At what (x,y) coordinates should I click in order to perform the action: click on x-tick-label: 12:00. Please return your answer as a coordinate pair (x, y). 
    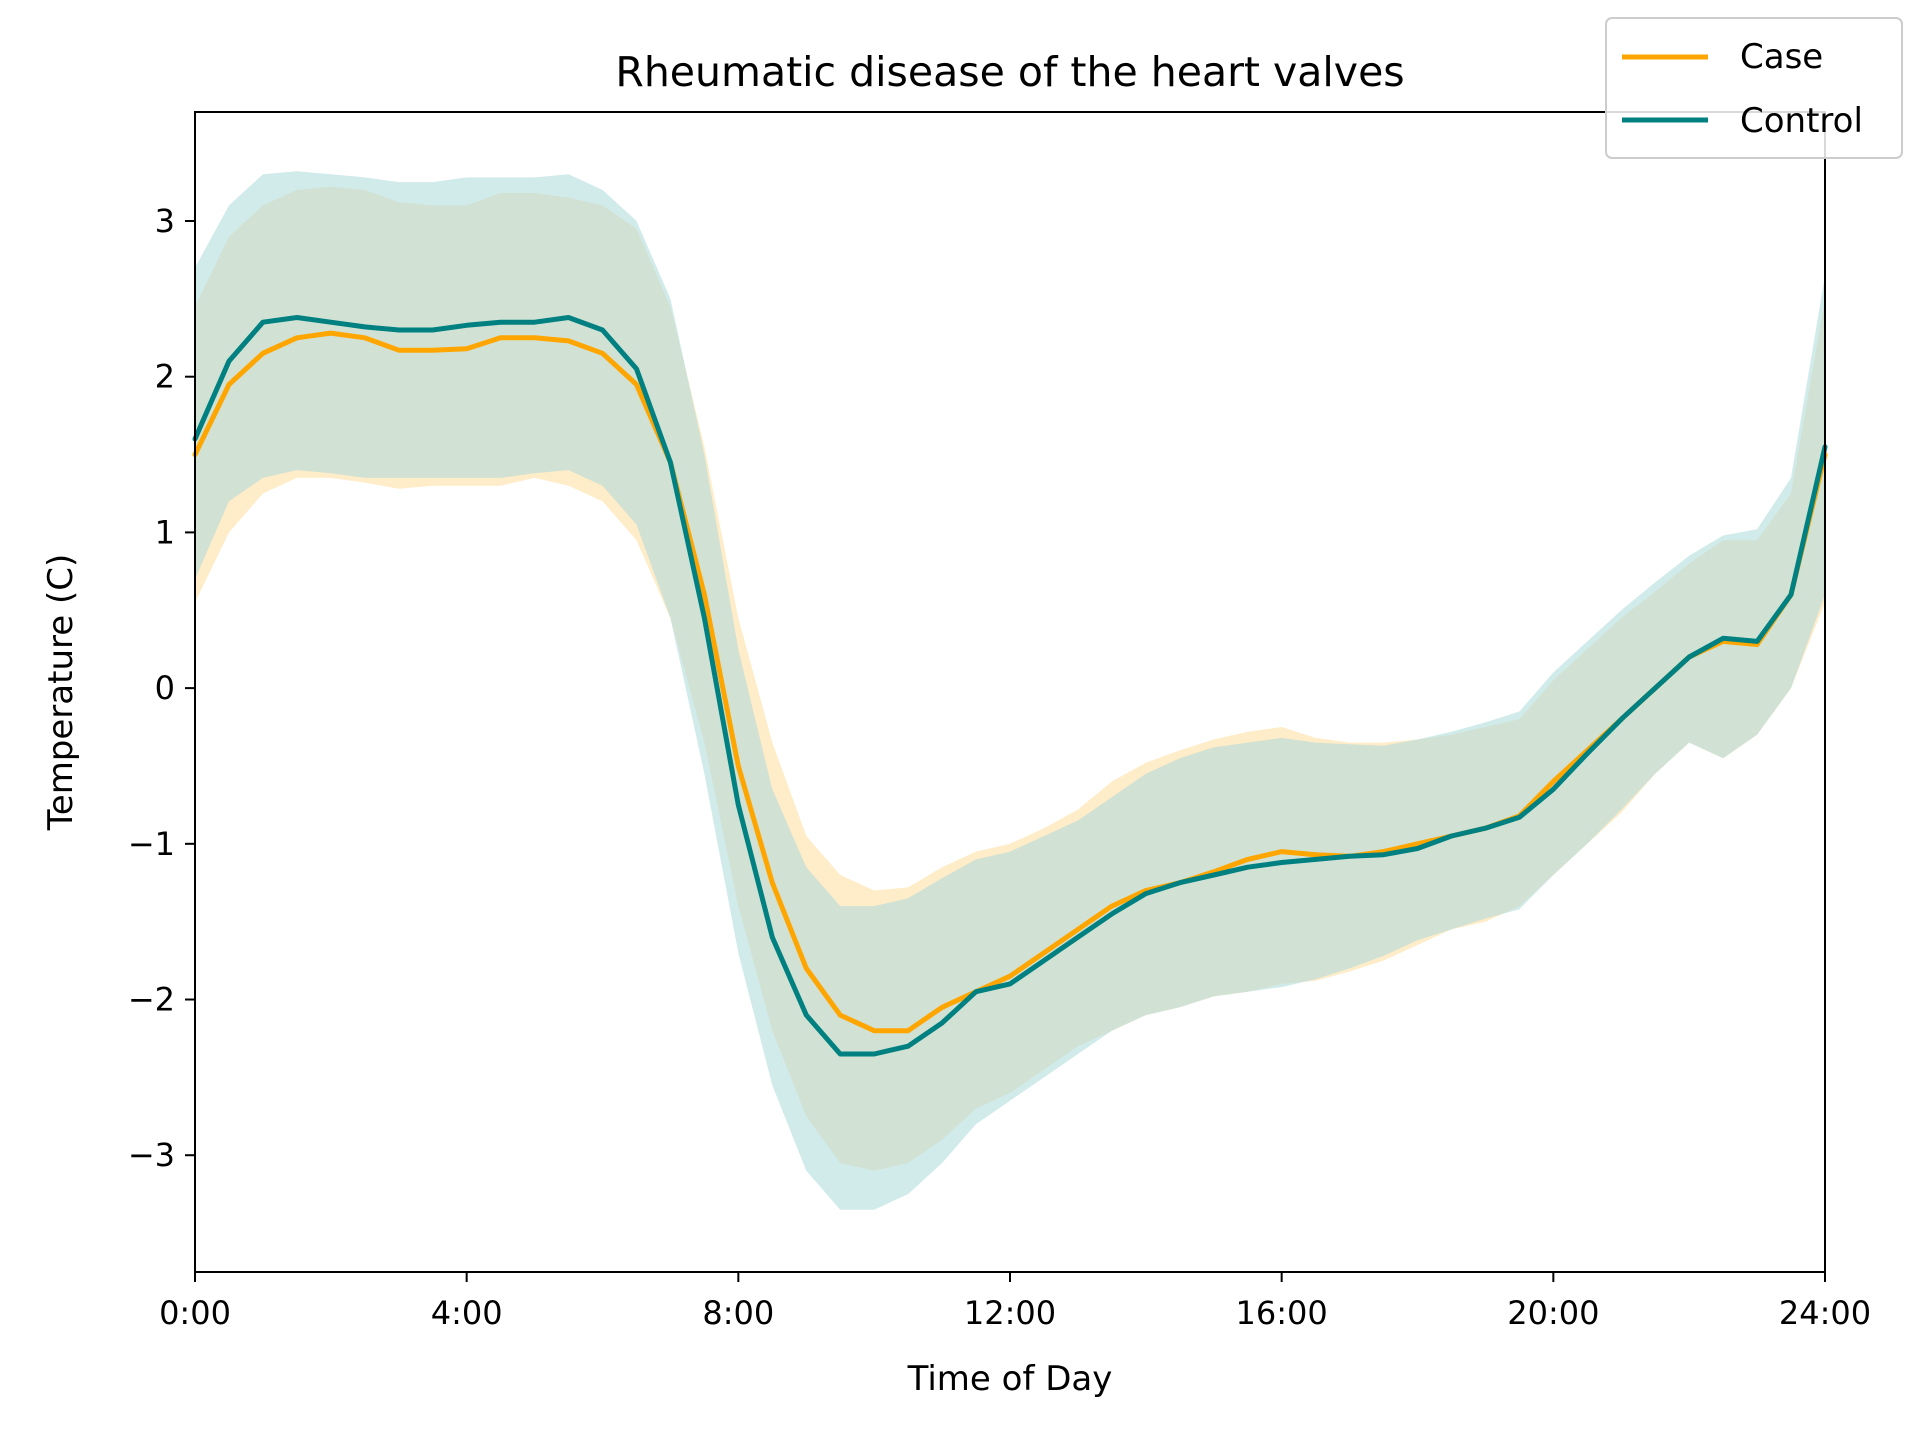
    Looking at the image, I should click on (1010, 1313).